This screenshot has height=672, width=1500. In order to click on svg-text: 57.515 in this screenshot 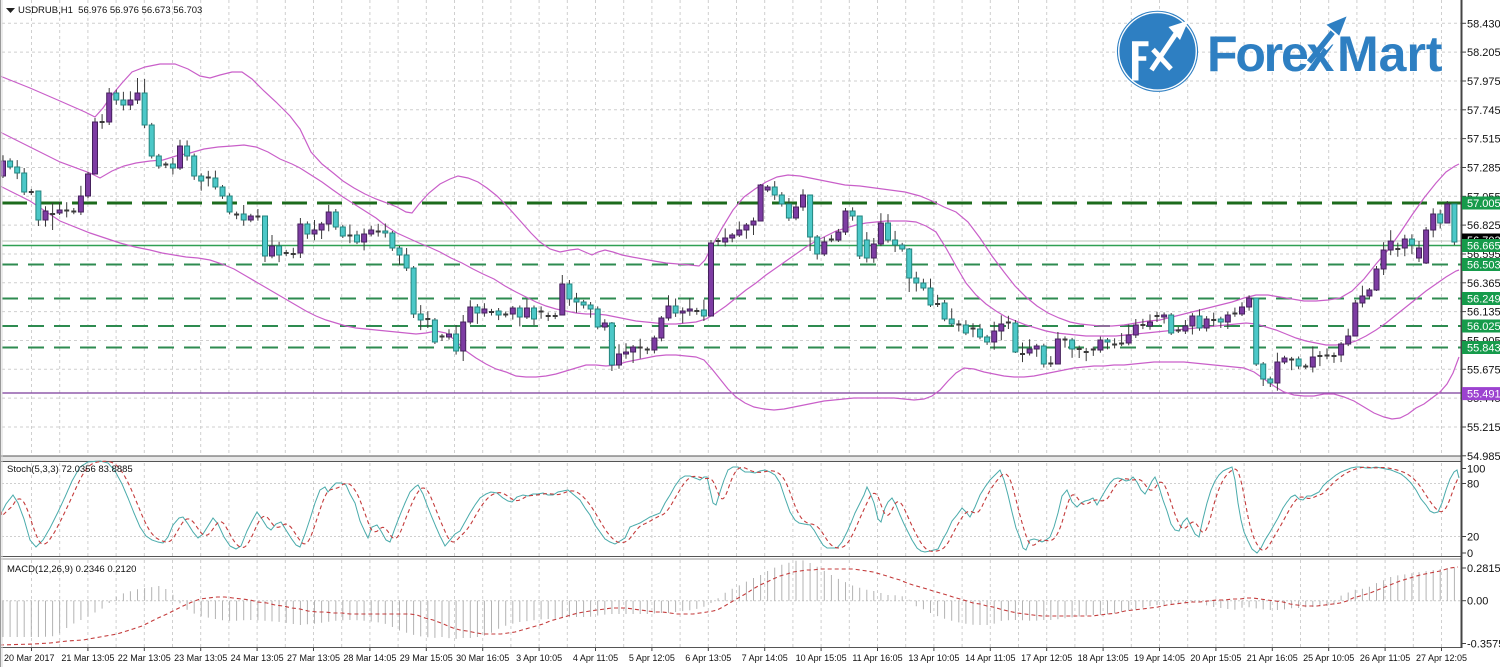, I will do `click(1483, 140)`.